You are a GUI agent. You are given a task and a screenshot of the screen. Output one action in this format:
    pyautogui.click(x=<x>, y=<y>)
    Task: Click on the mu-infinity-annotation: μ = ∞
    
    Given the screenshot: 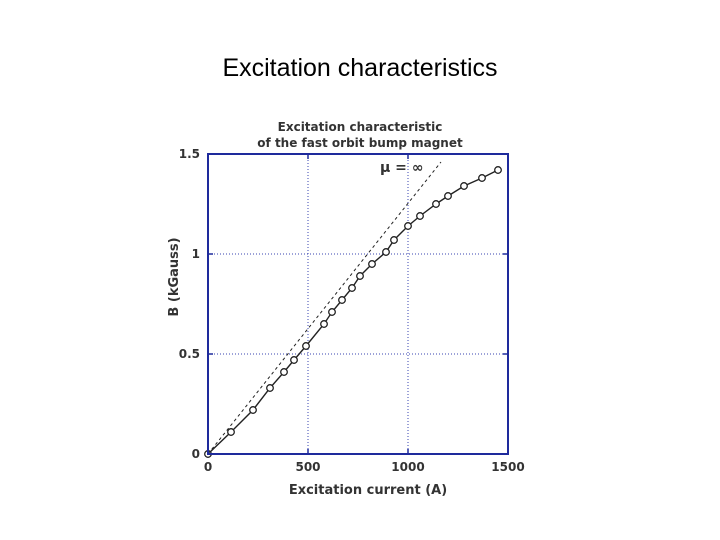 What is the action you would take?
    pyautogui.click(x=401, y=168)
    